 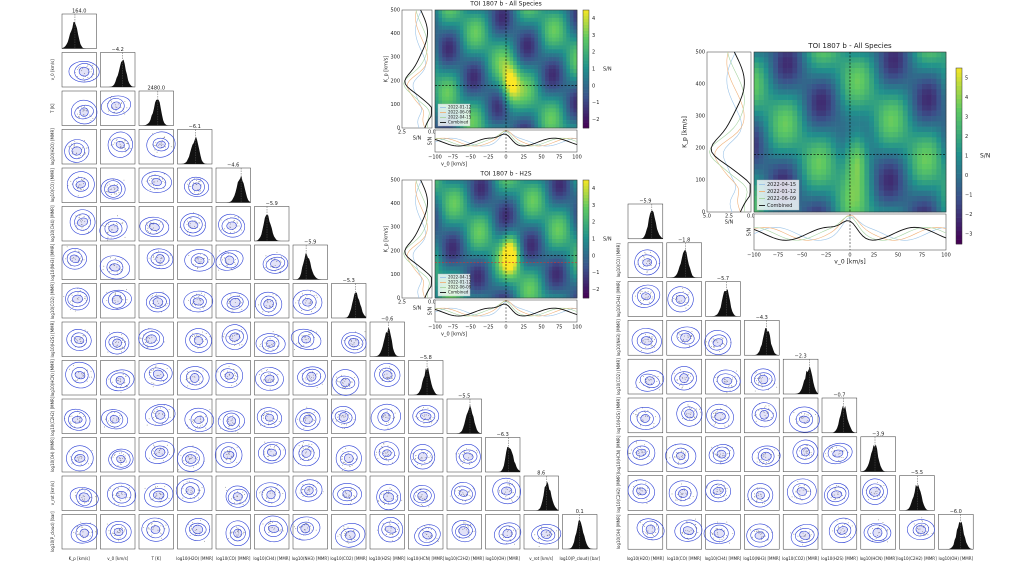 I want to click on y-axis-label: log10(HCN) [MMR], so click(x=618, y=454).